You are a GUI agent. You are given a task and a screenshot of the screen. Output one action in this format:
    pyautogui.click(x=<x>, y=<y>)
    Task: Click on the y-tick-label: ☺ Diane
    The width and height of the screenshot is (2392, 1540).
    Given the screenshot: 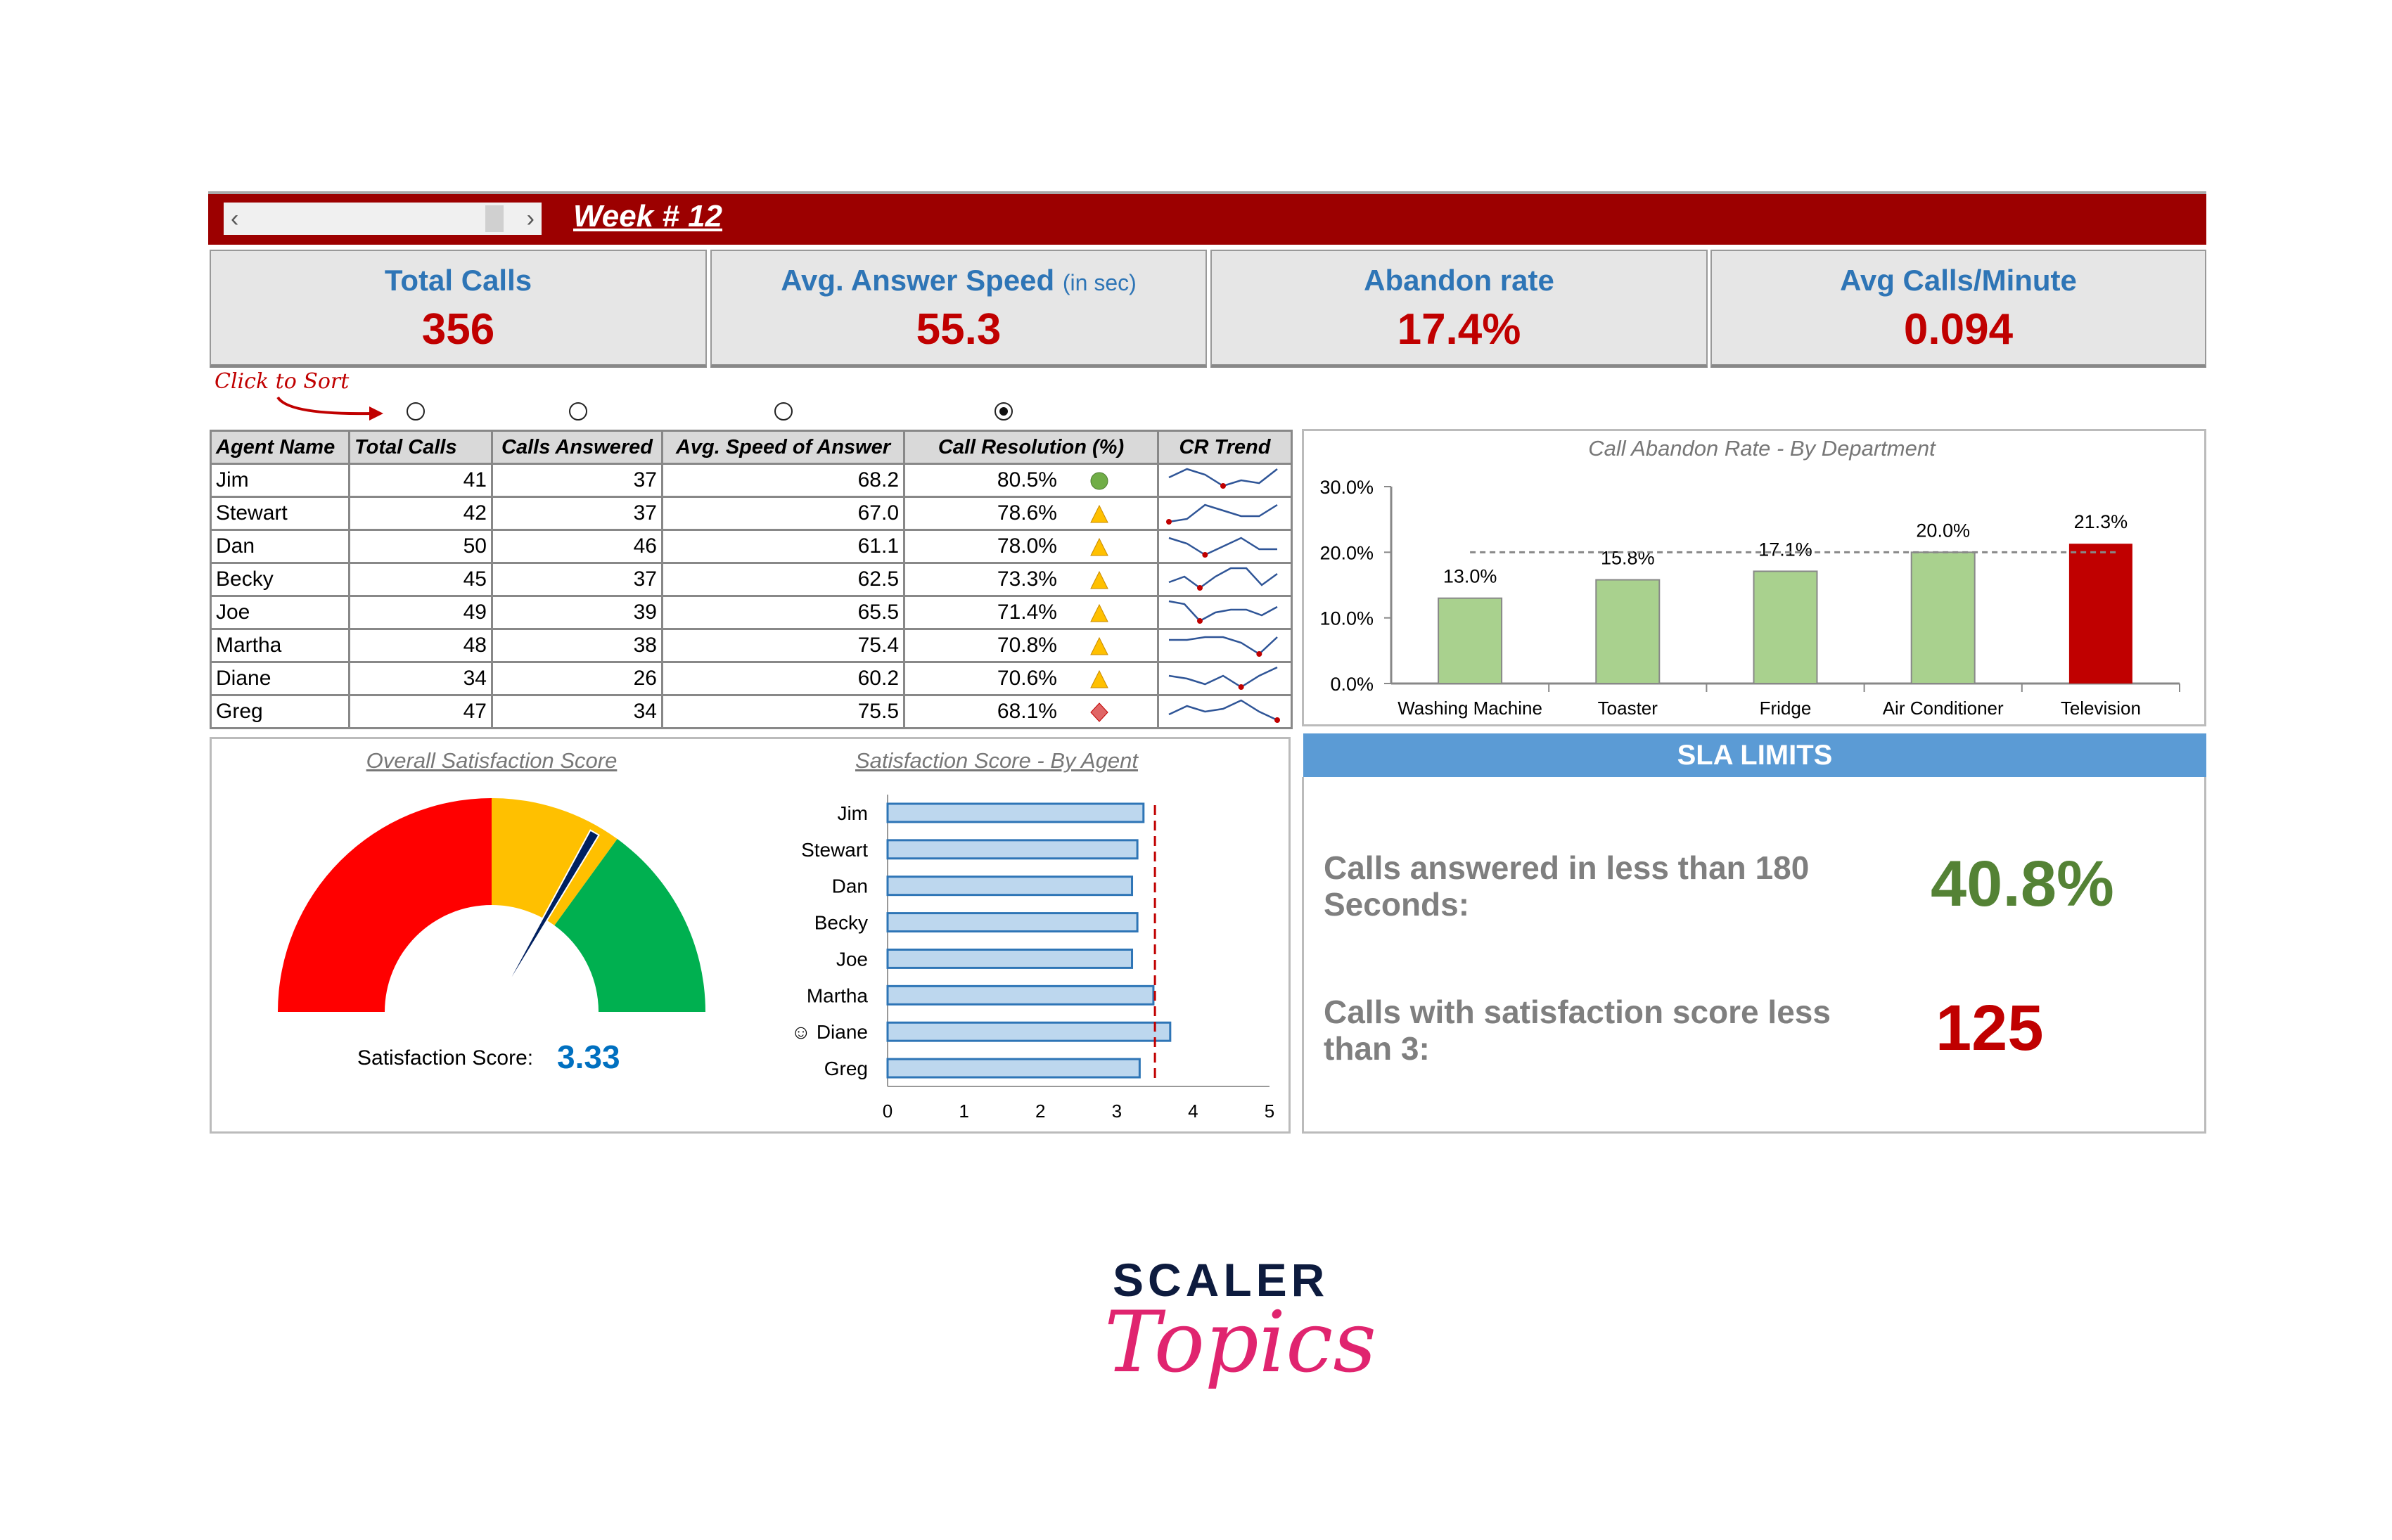 What is the action you would take?
    pyautogui.click(x=829, y=1032)
    